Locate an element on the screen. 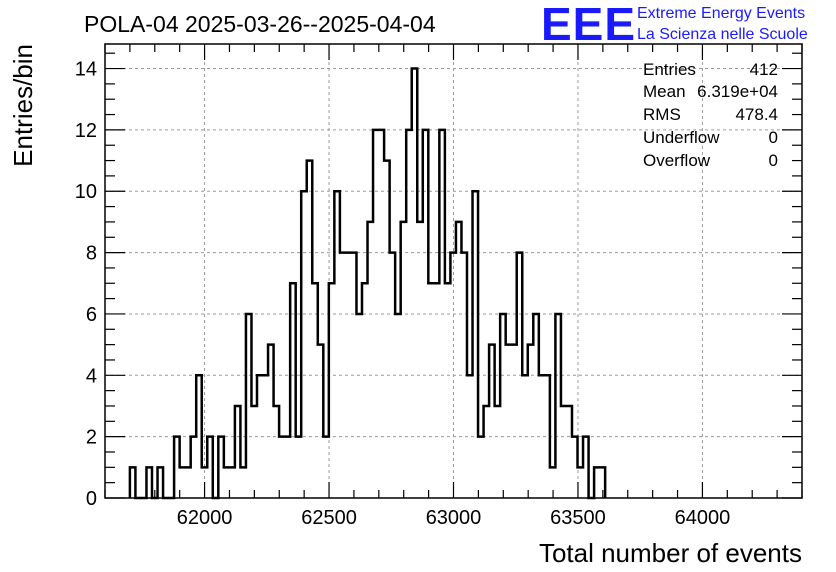  y-tick-label: 8 is located at coordinates (91, 254).